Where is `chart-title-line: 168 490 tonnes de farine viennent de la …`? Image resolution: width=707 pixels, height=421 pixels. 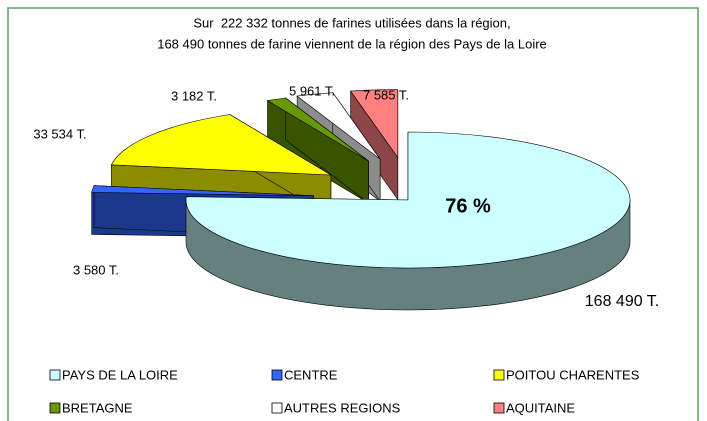 chart-title-line: 168 490 tonnes de farine viennent de la … is located at coordinates (352, 43).